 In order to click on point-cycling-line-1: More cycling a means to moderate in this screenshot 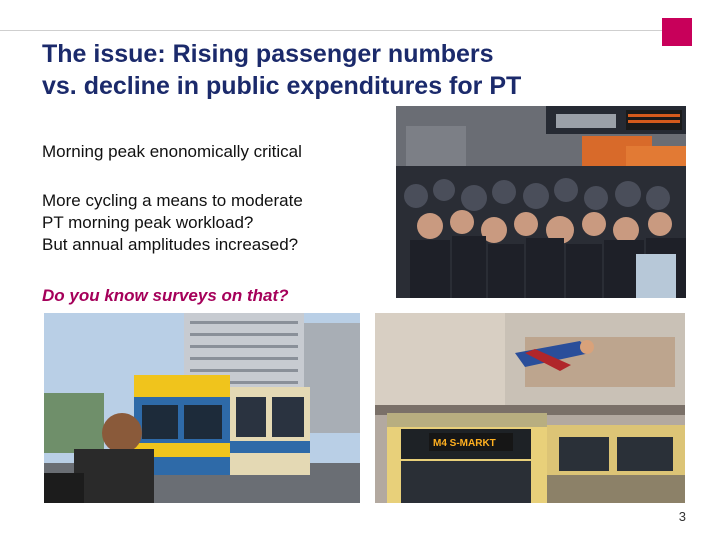, I will do `click(172, 200)`.